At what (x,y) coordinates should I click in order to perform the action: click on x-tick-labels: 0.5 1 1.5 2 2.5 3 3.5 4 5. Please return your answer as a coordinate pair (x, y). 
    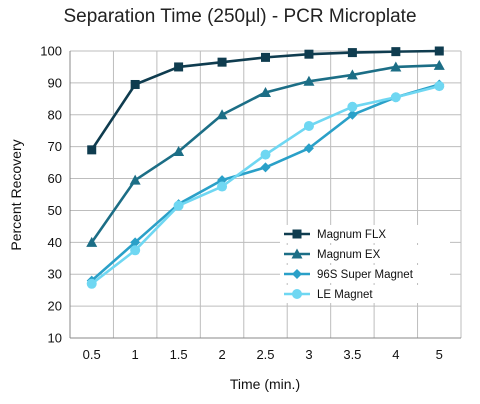
    Looking at the image, I should click on (263, 354).